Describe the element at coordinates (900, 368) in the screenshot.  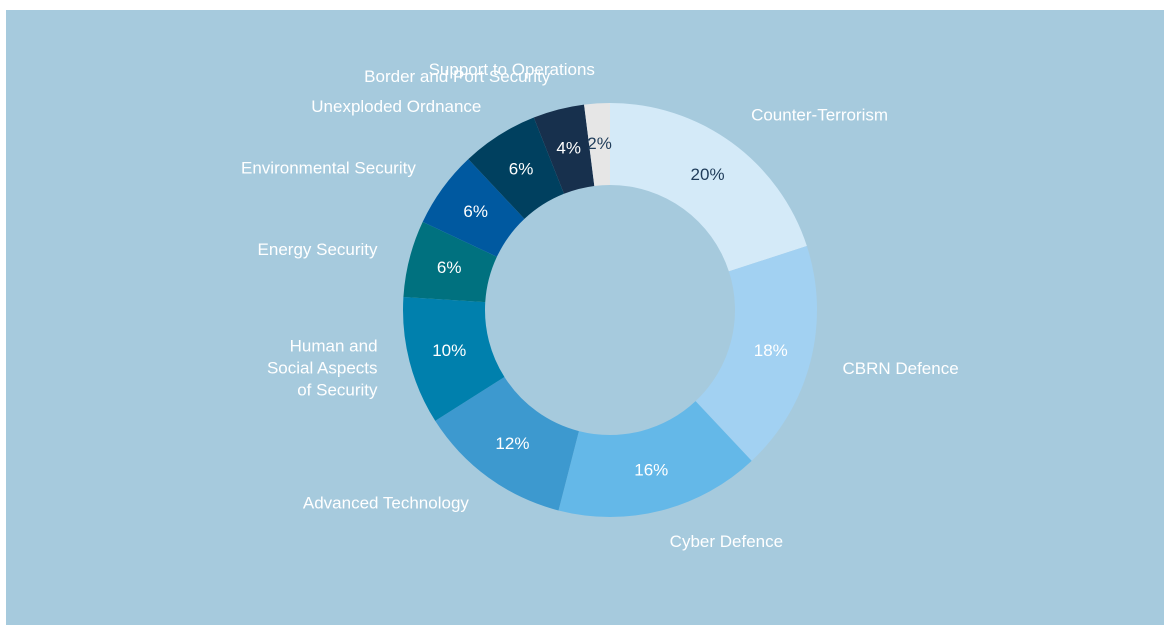
I see `category-label: CBRN Defence` at that location.